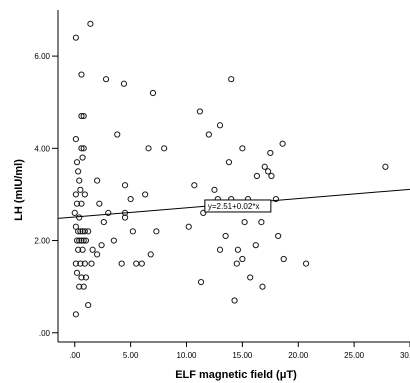  I want to click on x-tick-label: 30.00, so click(405, 355).